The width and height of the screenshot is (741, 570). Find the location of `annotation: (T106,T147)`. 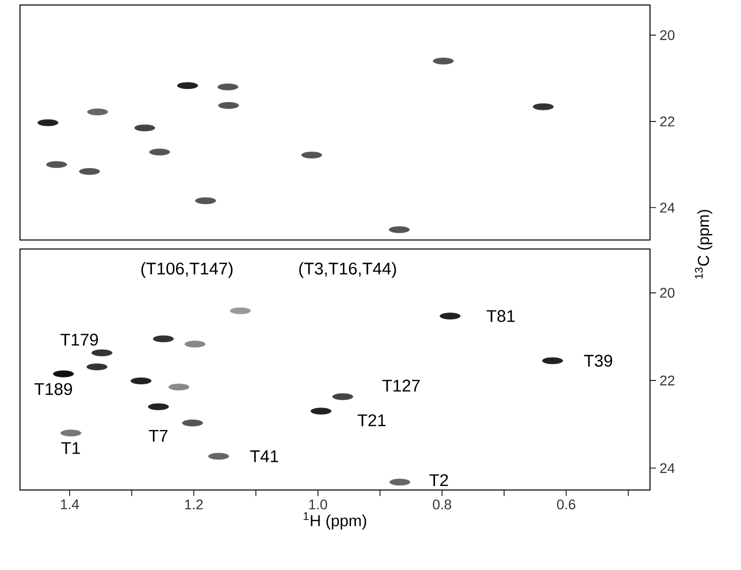

annotation: (T106,T147) is located at coordinates (186, 270).